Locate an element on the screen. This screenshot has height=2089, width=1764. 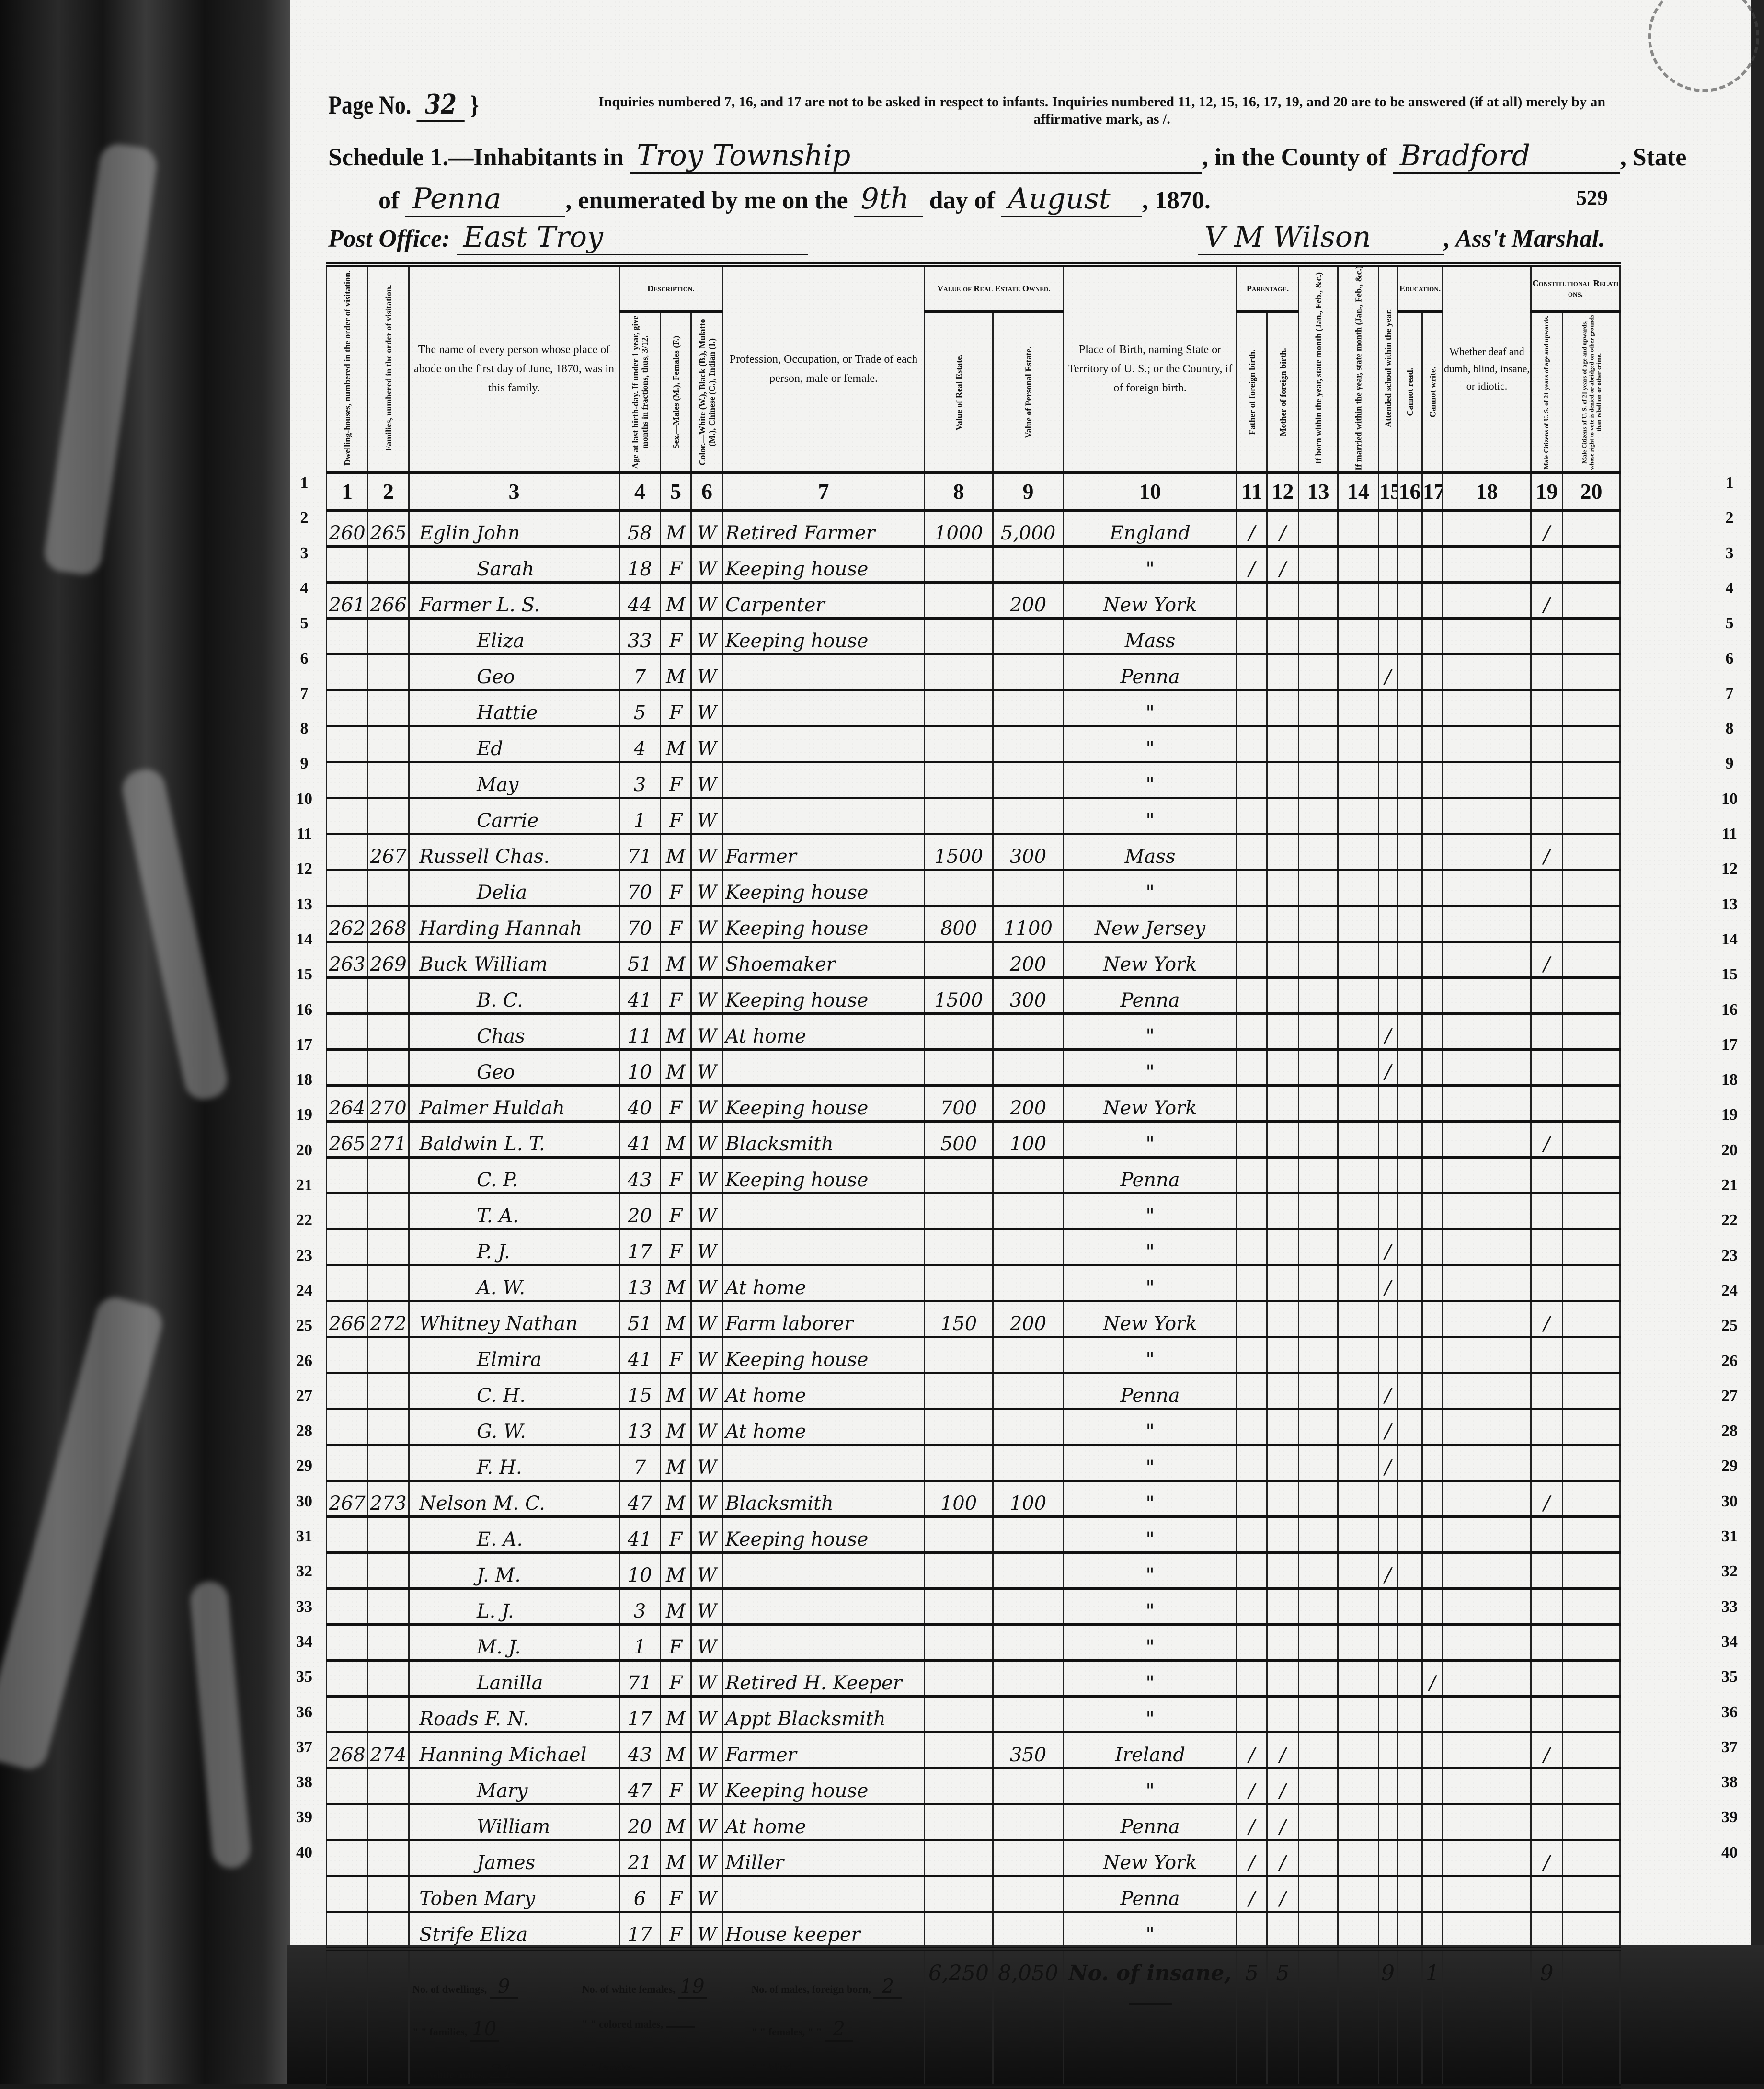
census-row: C. P. 43 F W Keeping house Penna is located at coordinates (974, 1175).